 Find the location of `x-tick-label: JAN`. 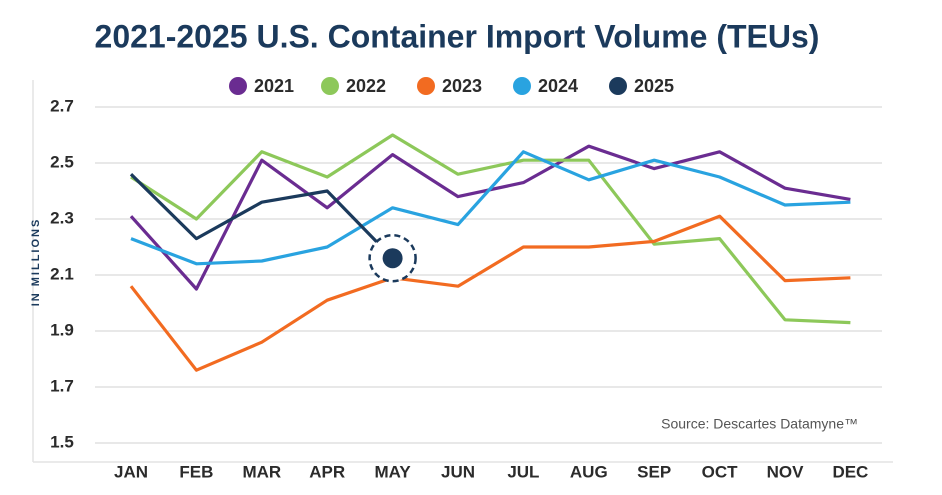

x-tick-label: JAN is located at coordinates (131, 471).